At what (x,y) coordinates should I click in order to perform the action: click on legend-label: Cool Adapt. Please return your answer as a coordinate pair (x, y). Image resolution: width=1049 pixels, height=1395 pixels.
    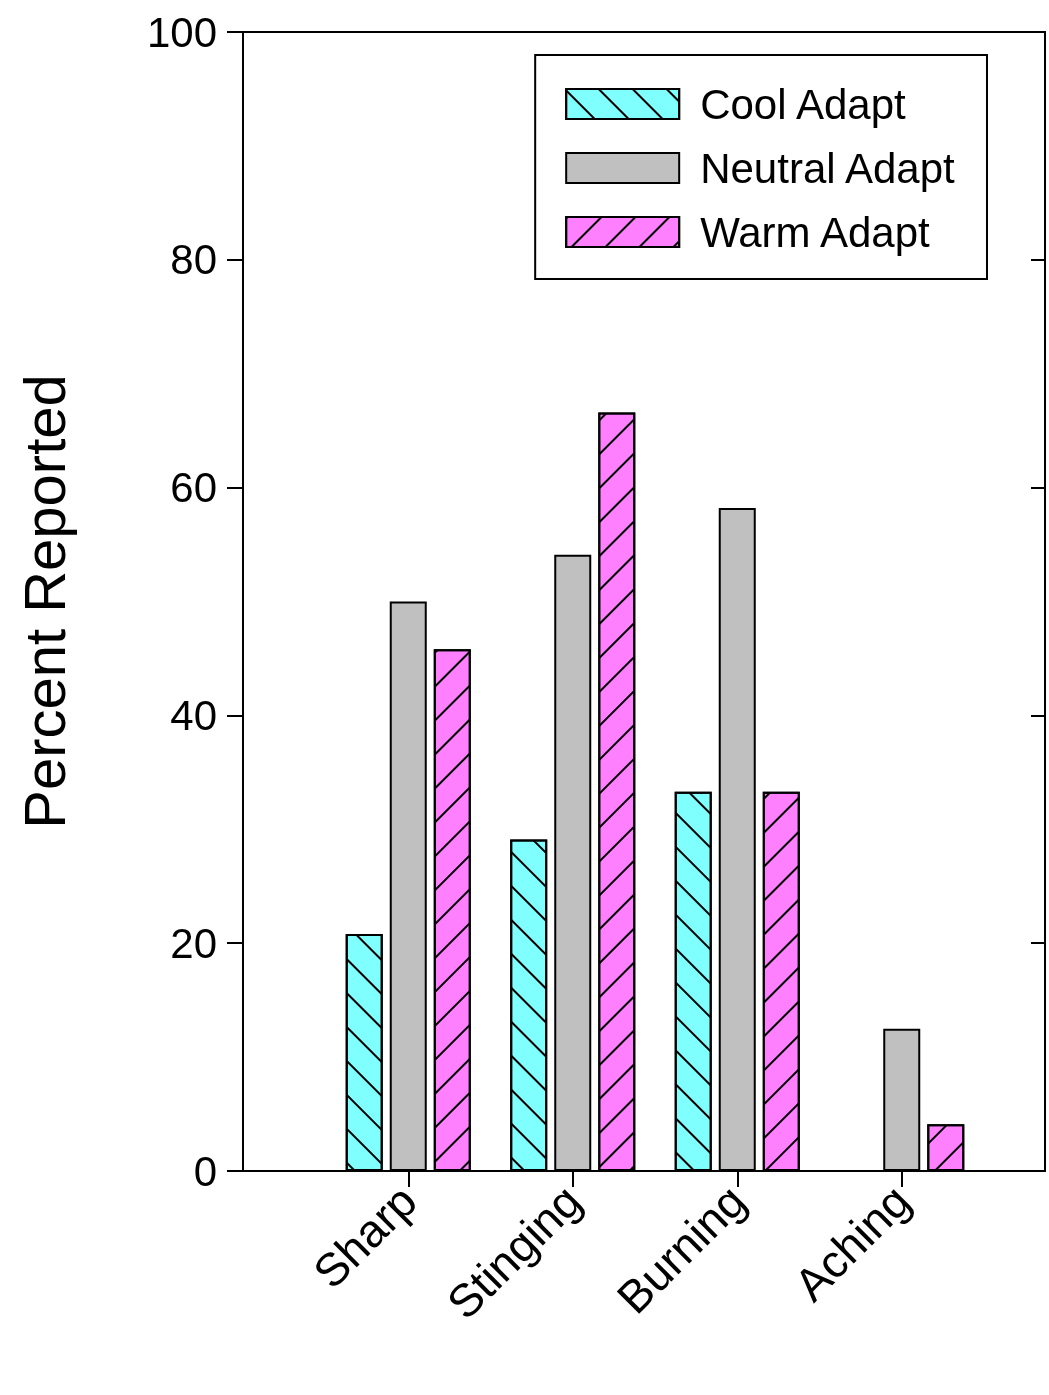
    Looking at the image, I should click on (803, 104).